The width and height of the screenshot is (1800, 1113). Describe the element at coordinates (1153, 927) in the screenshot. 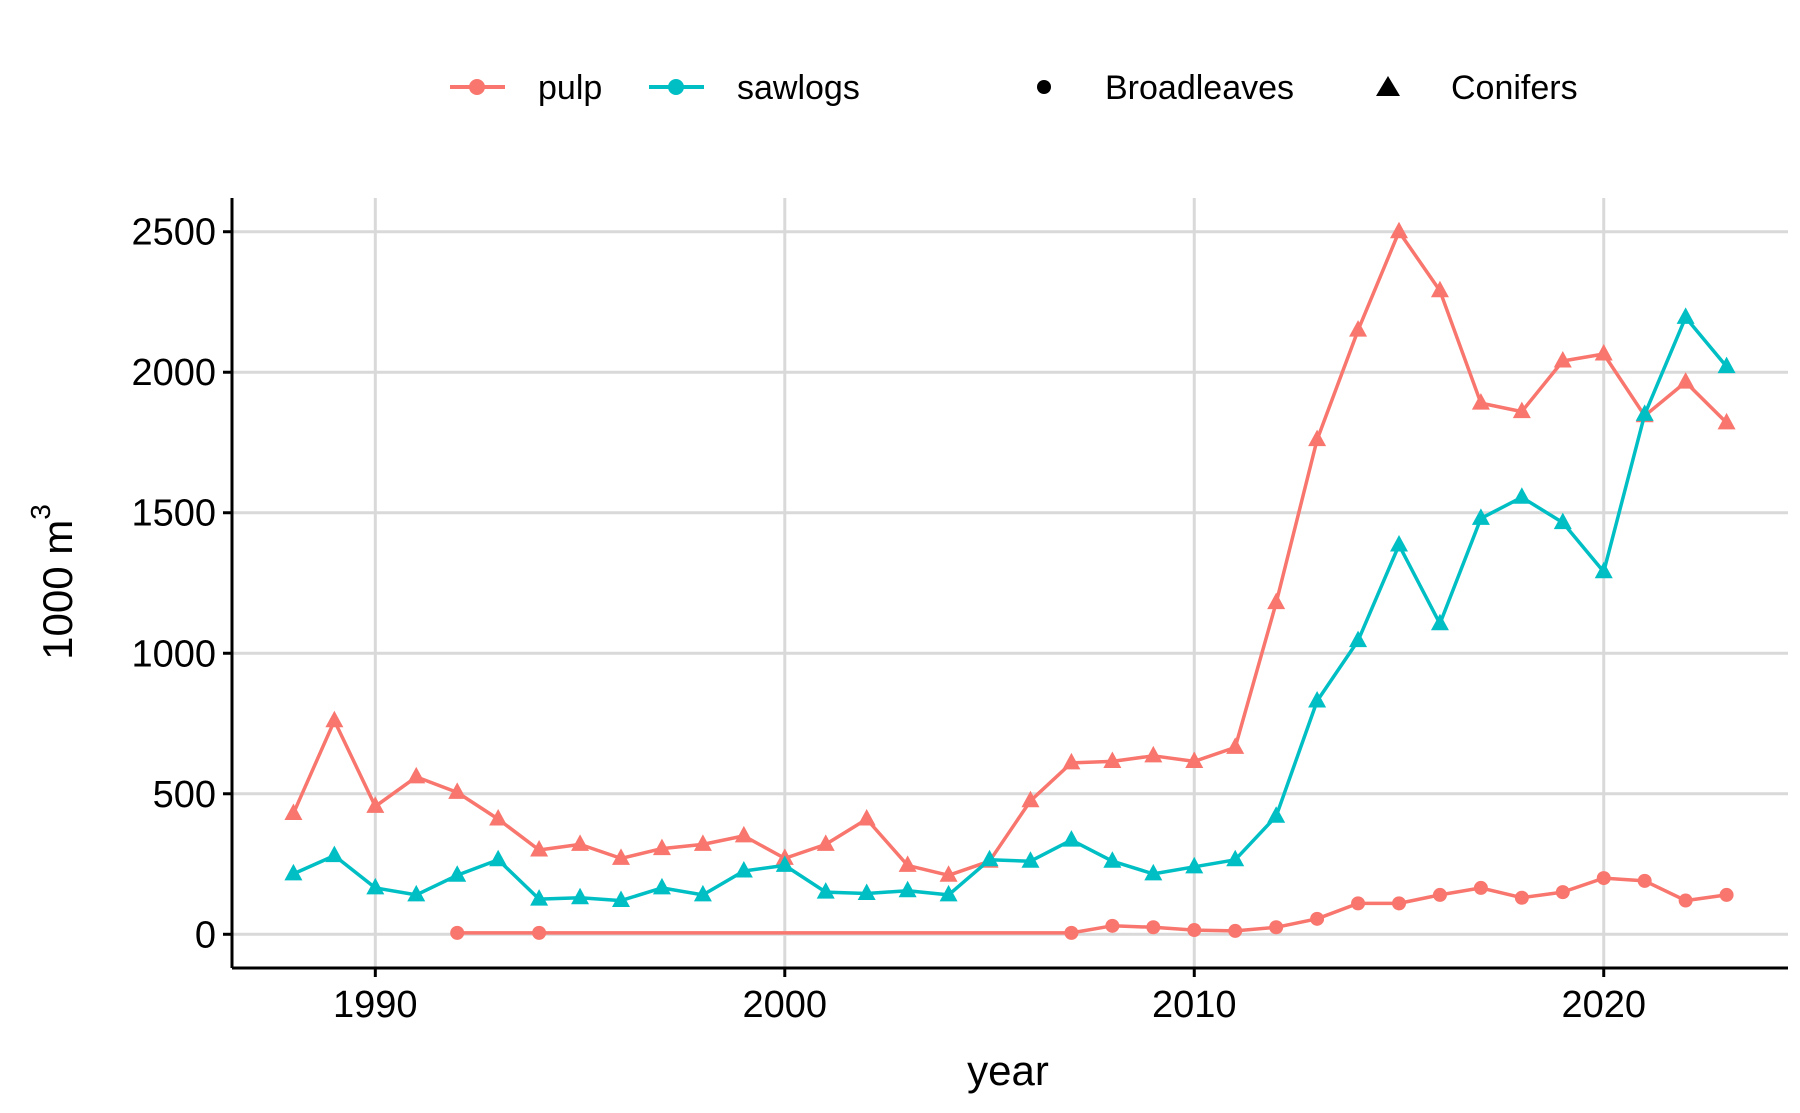

I see `point-pulp-circle-2009` at that location.